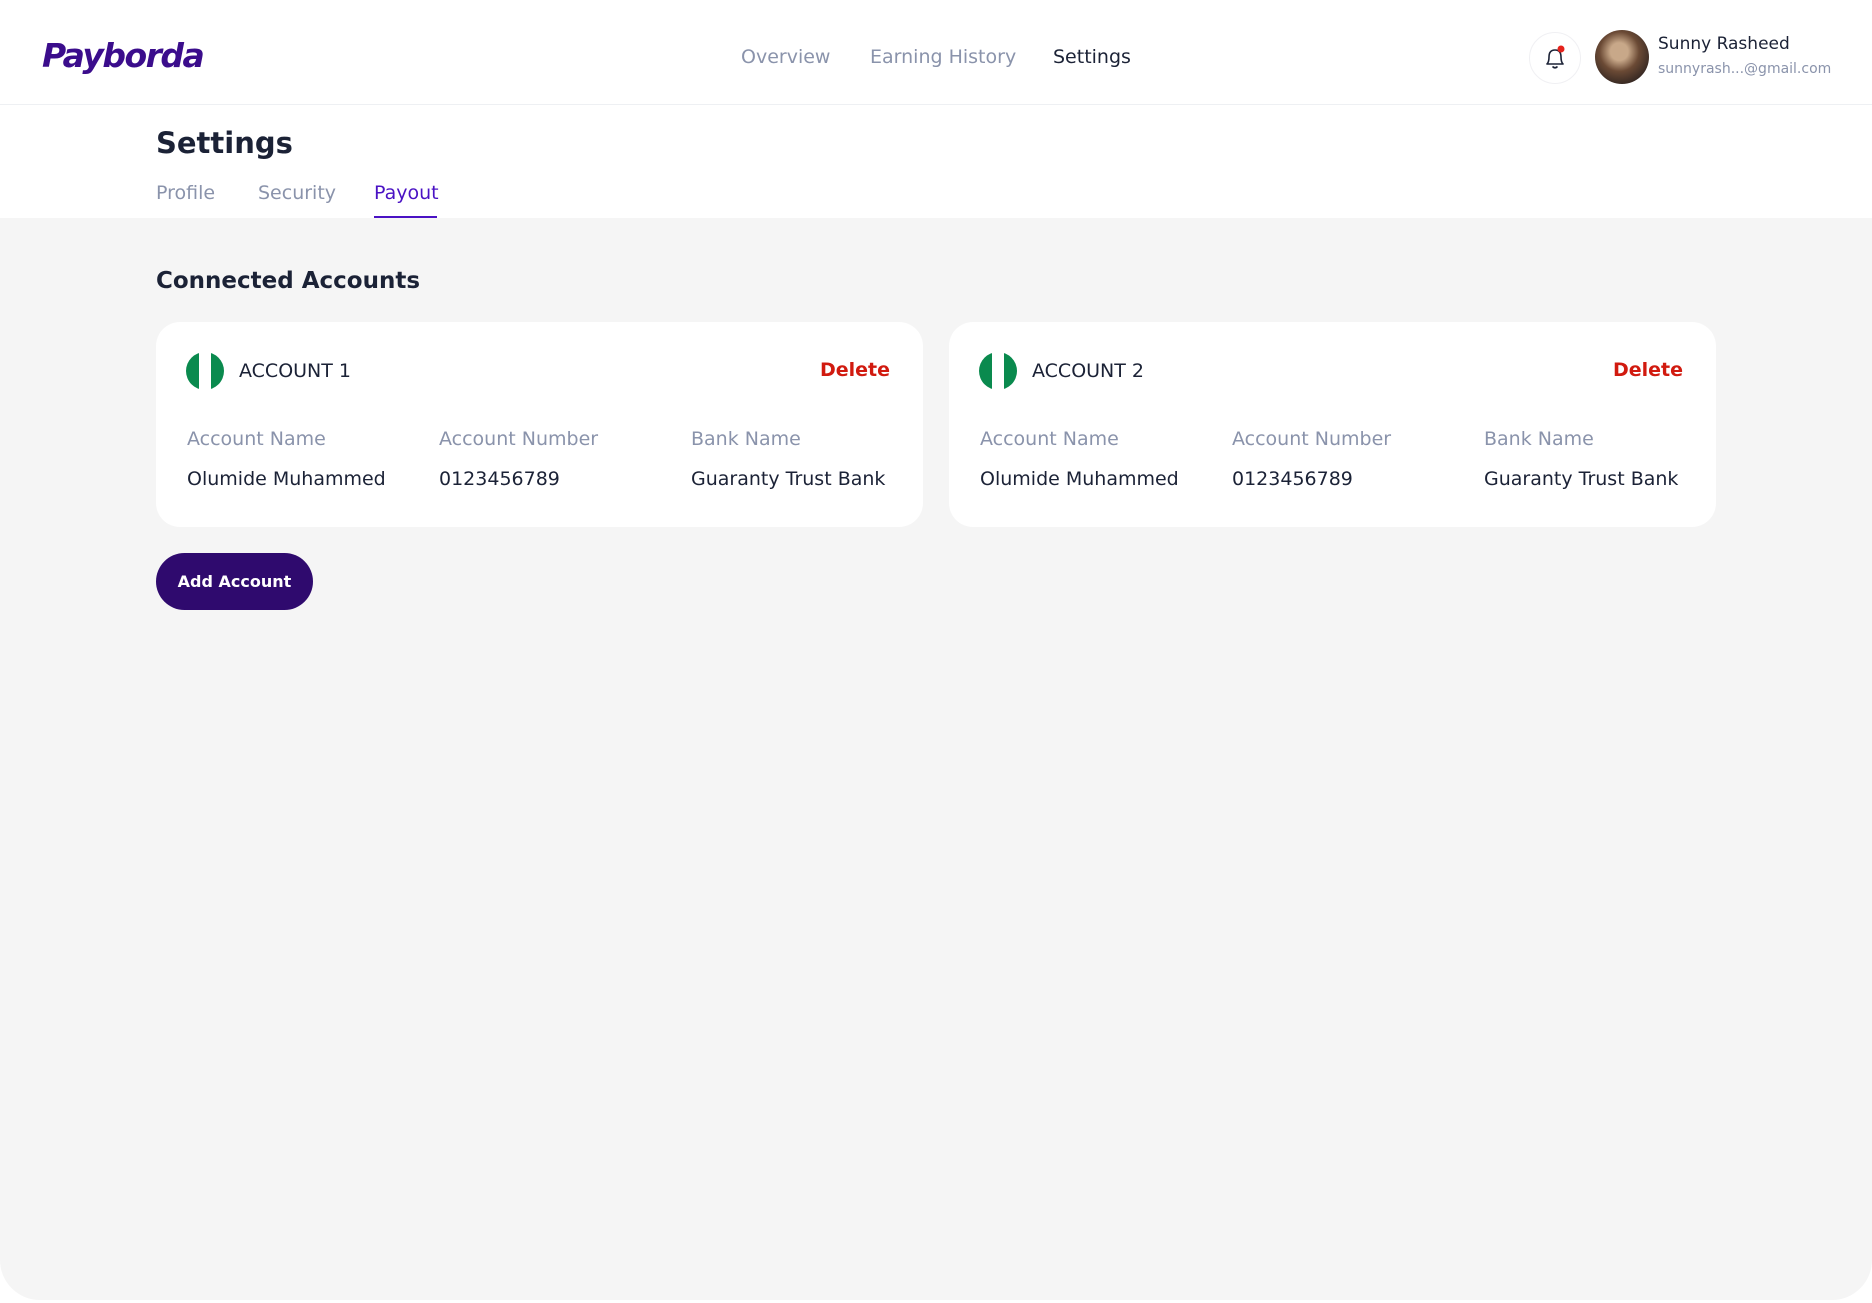 The image size is (1872, 1303). What do you see at coordinates (1622, 57) in the screenshot?
I see `avatar` at bounding box center [1622, 57].